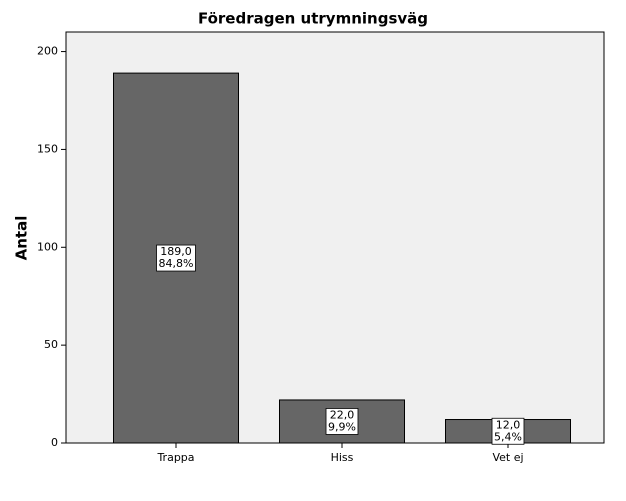 The image size is (626, 501). I want to click on value-label: 22,0, so click(342, 414).